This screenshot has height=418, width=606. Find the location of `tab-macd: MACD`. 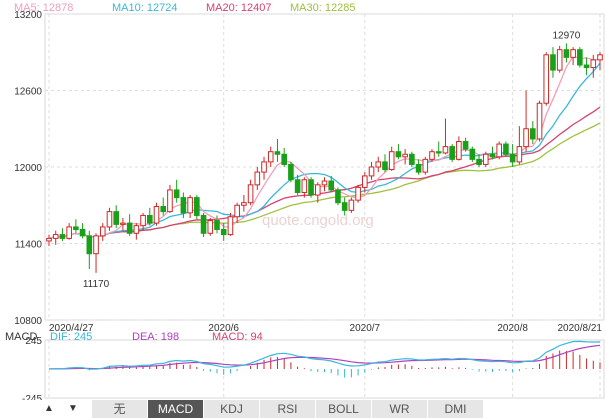

tab-macd: MACD is located at coordinates (176, 409).